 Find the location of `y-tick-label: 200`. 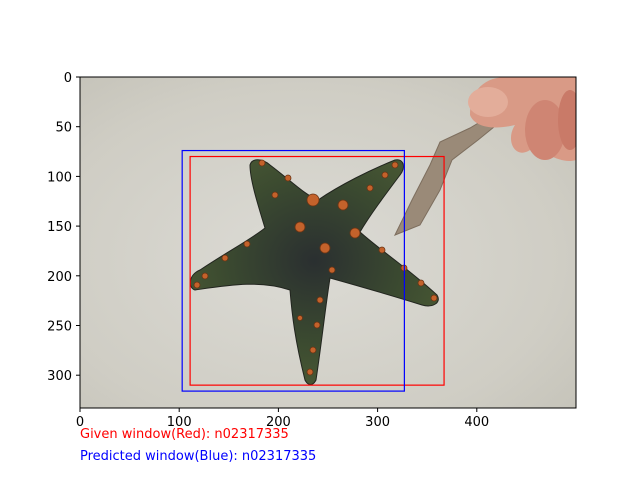

y-tick-label: 200 is located at coordinates (59, 277).